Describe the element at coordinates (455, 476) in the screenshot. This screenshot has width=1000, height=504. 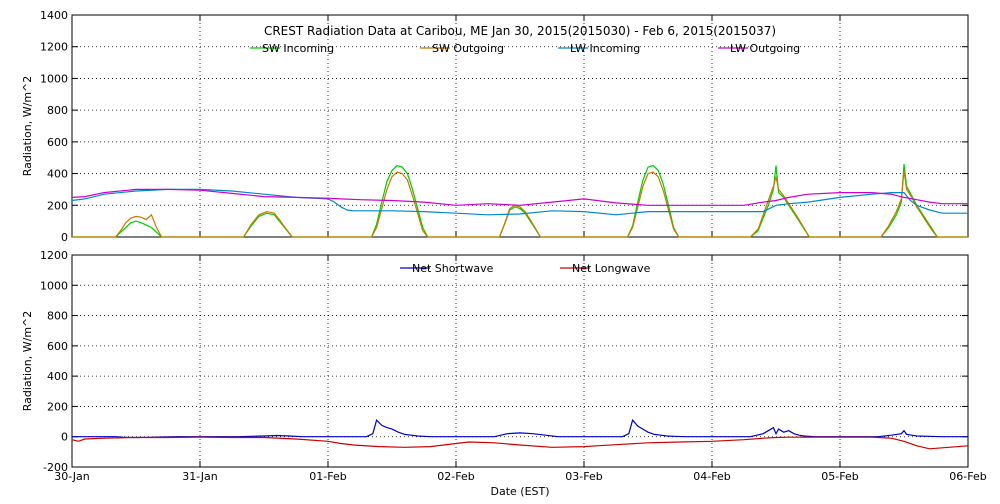
I see `x-tick-label: 02-Feb` at that location.